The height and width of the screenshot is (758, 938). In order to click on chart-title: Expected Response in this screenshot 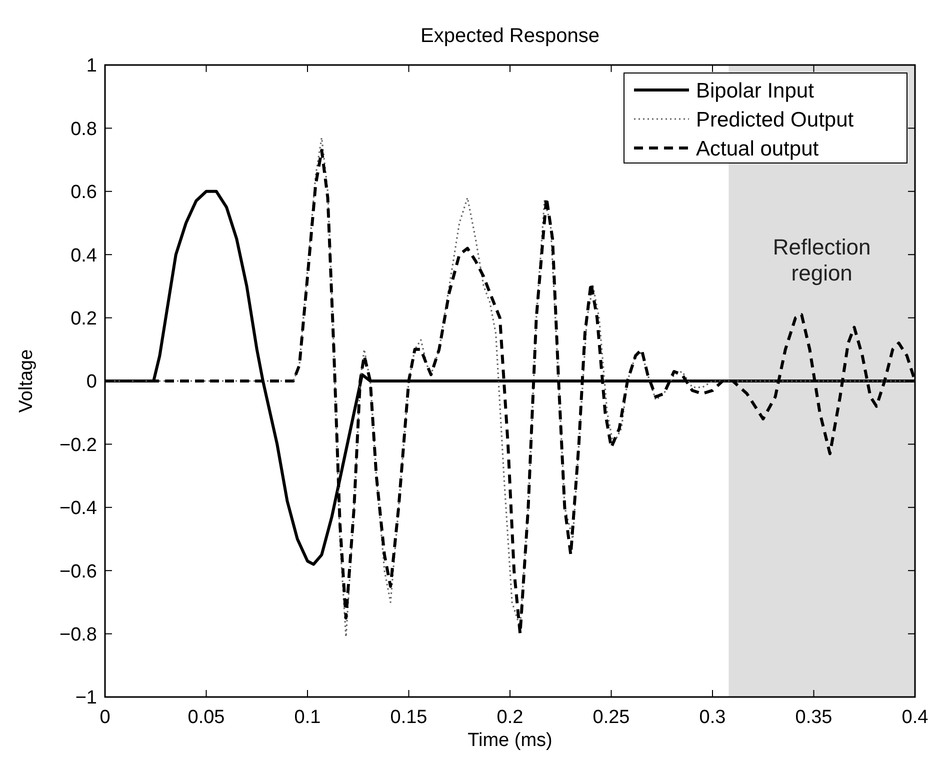, I will do `click(510, 36)`.